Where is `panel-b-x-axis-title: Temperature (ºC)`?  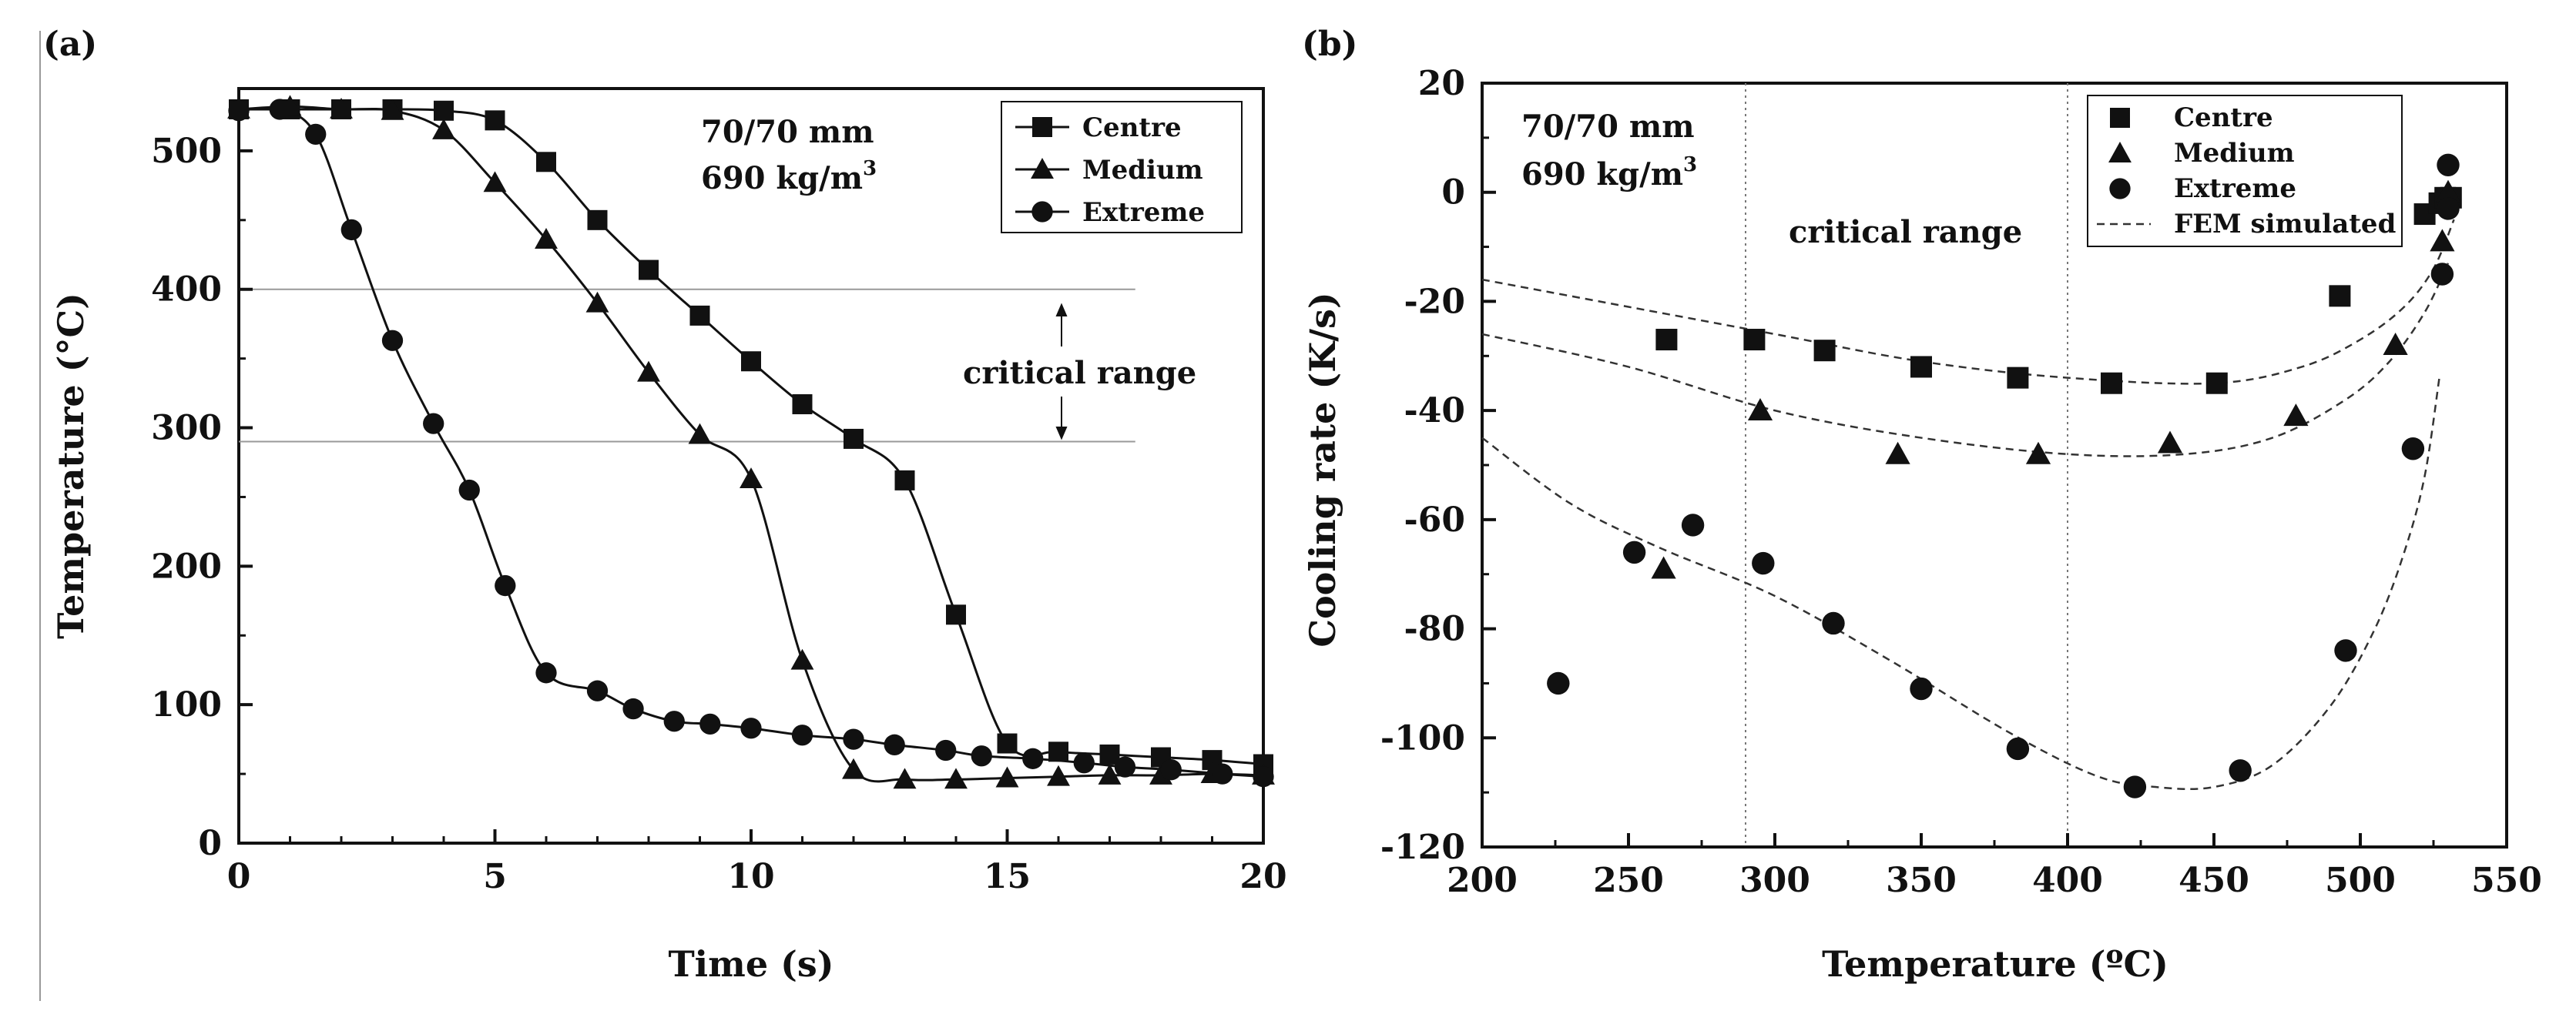
panel-b-x-axis-title: Temperature (ºC) is located at coordinates (1995, 964).